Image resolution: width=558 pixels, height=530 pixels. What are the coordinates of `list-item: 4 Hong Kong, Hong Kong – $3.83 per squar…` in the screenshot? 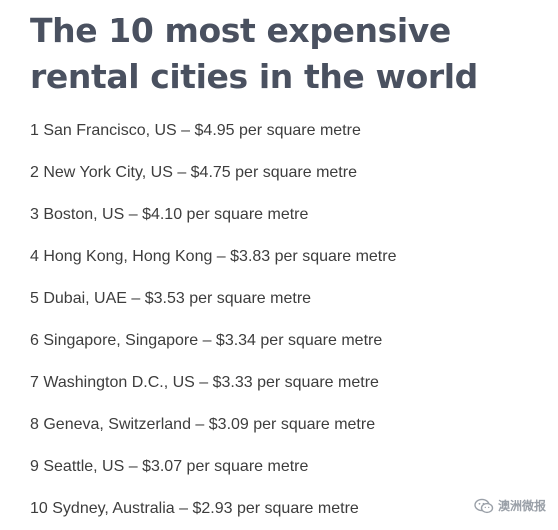 It's located at (213, 256).